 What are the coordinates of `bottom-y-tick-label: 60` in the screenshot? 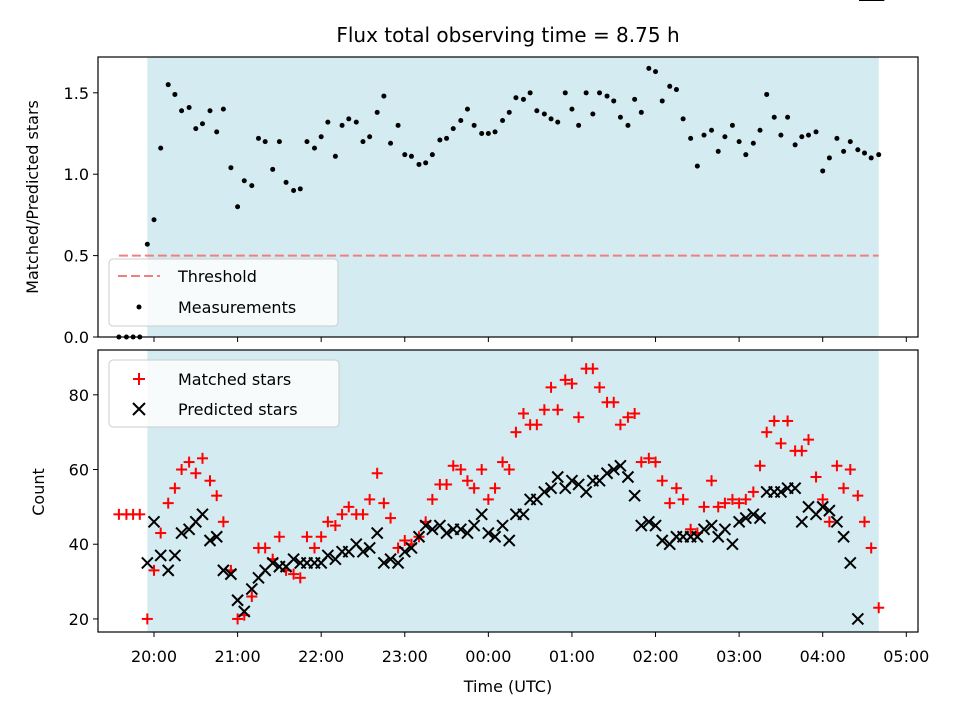 It's located at (79, 470).